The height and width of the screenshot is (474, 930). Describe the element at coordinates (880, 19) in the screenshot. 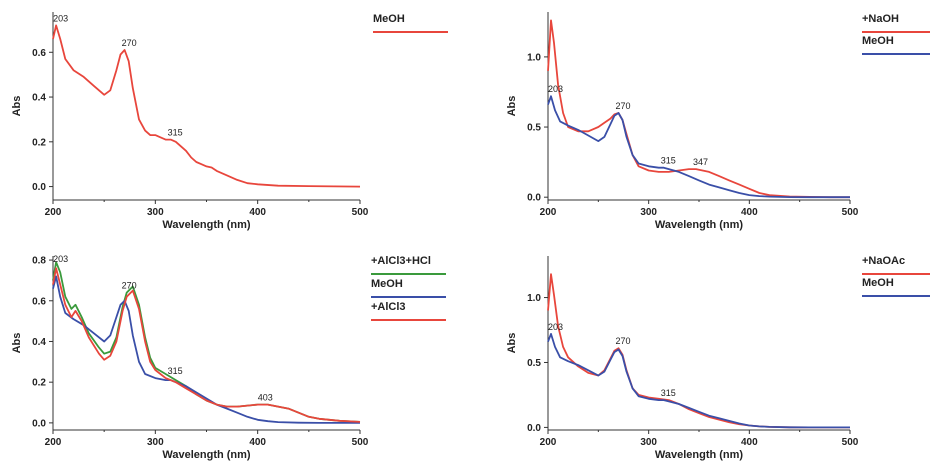

I see `legend-label-naoh: +NaOH` at that location.